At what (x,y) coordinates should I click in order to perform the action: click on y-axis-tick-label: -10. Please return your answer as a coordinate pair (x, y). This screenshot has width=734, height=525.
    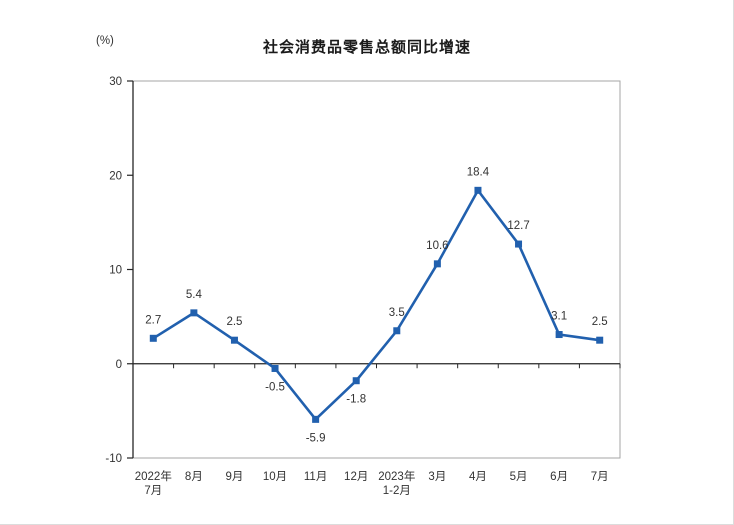
    Looking at the image, I should click on (113, 459).